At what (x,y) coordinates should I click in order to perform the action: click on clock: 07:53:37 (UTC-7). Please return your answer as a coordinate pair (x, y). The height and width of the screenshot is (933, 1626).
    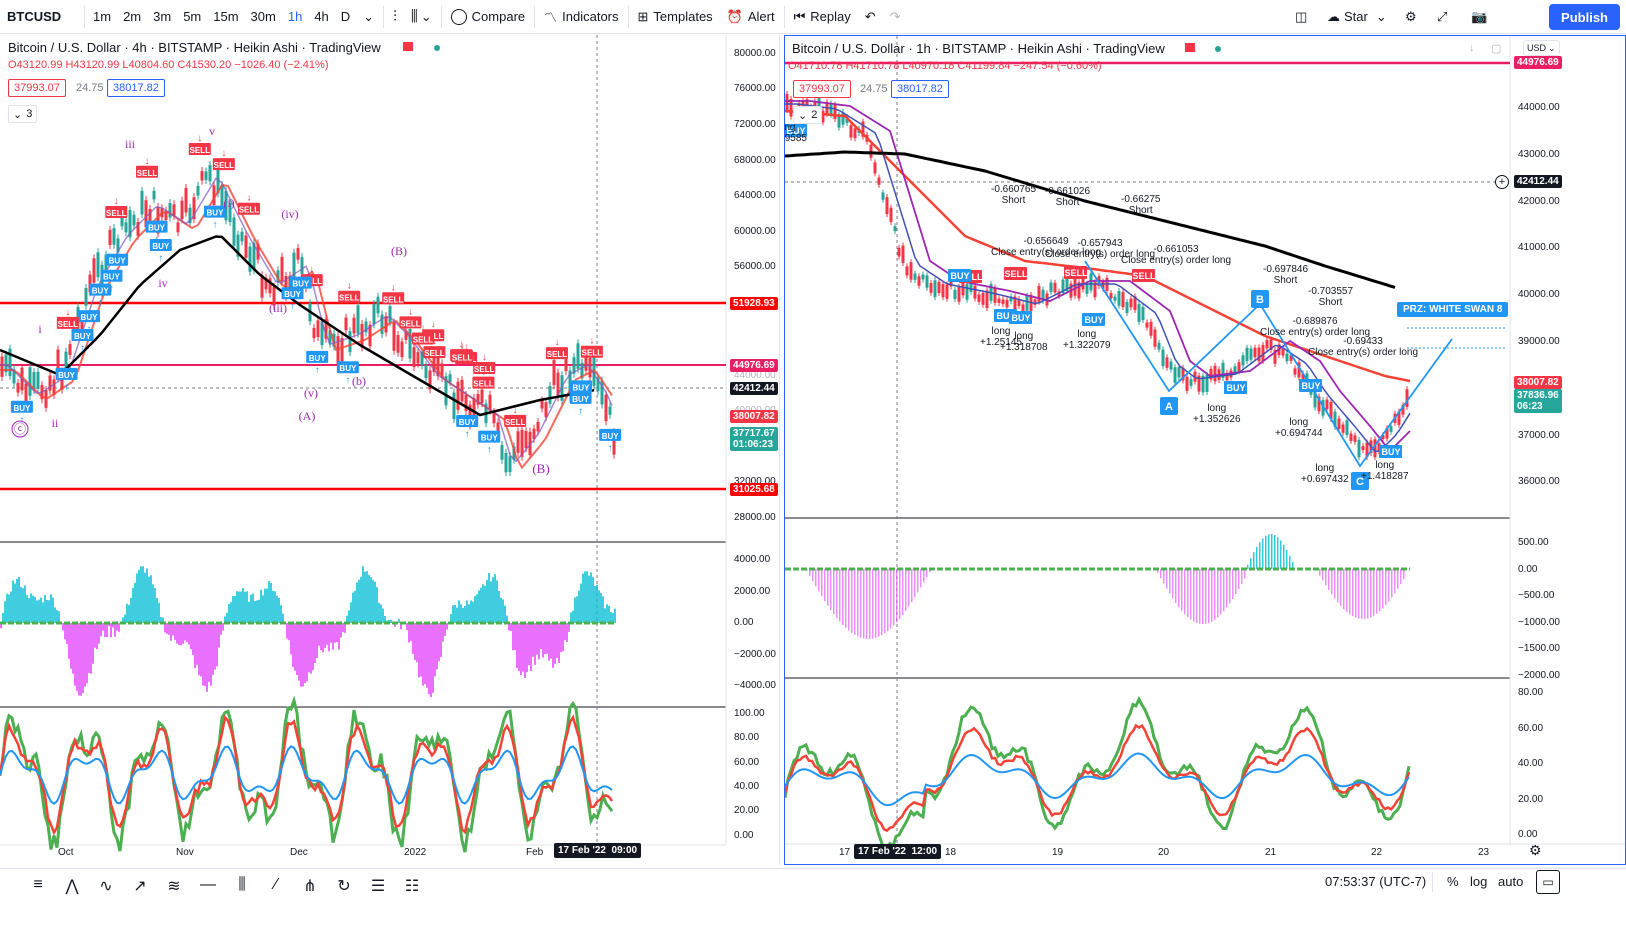
    Looking at the image, I should click on (1376, 881).